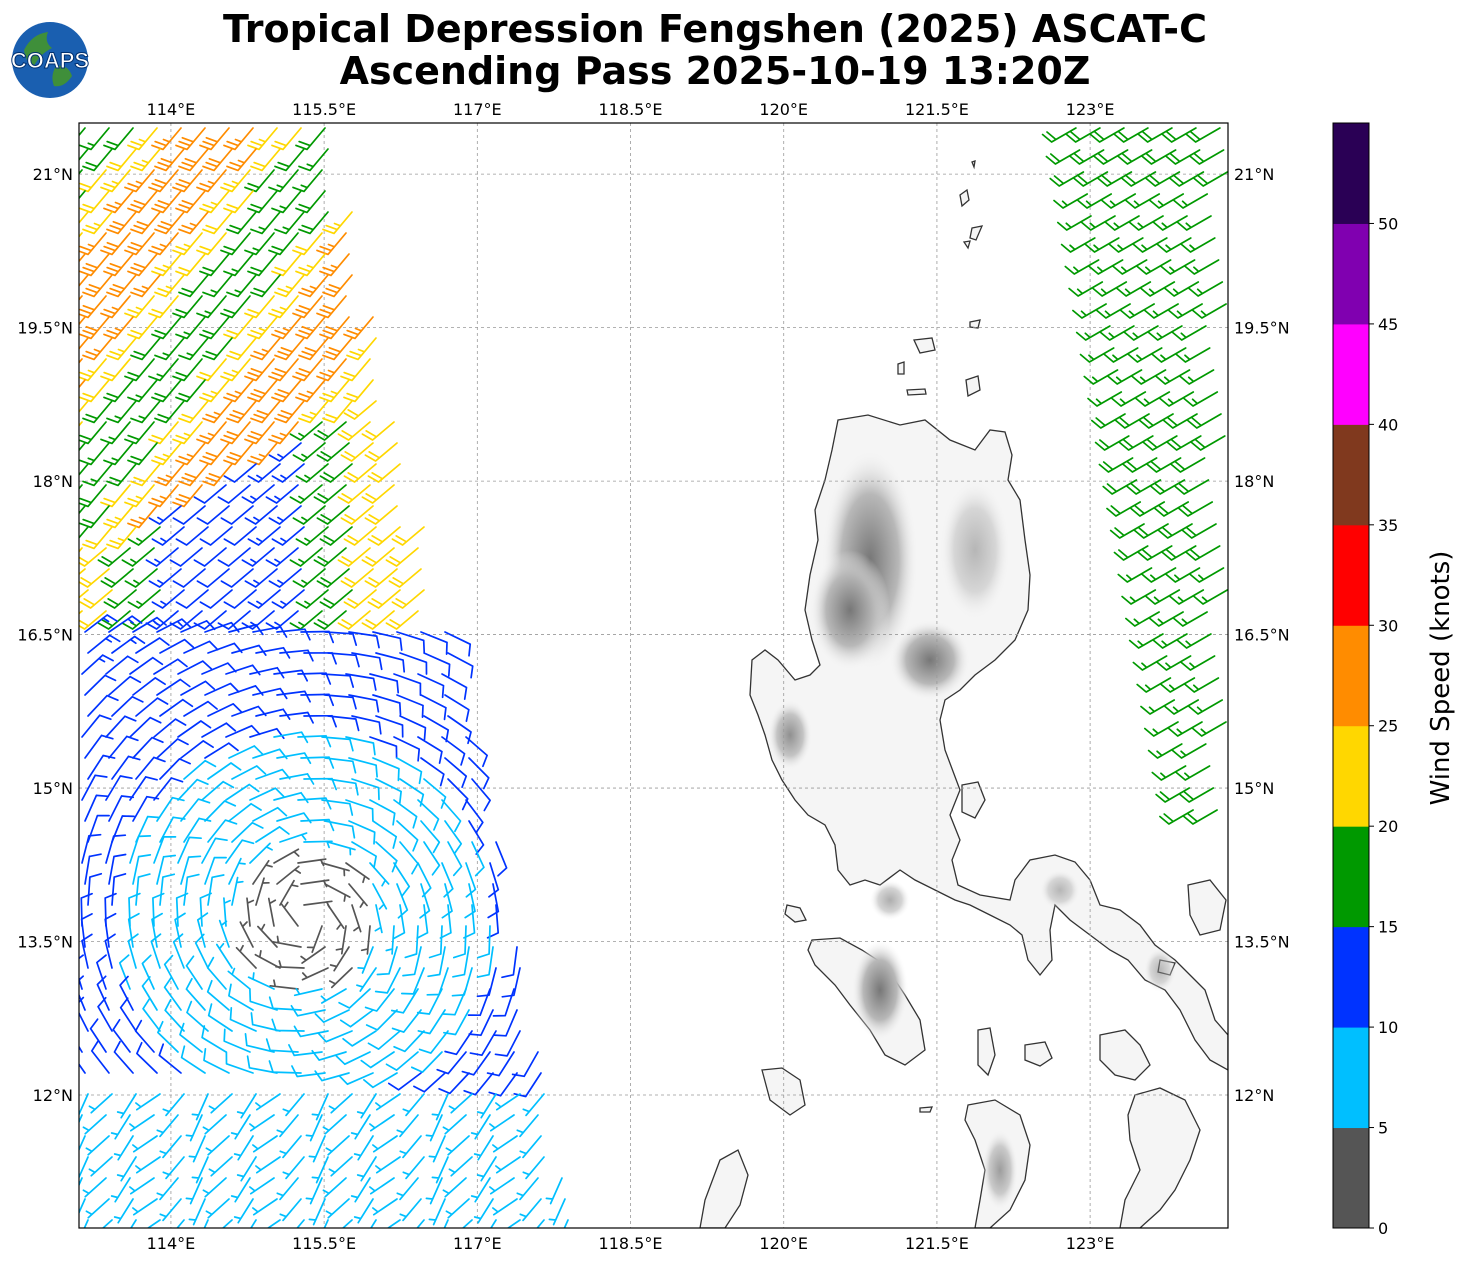 The height and width of the screenshot is (1264, 1469). Describe the element at coordinates (1351, 675) in the screenshot. I see `colorbar-frame` at that location.